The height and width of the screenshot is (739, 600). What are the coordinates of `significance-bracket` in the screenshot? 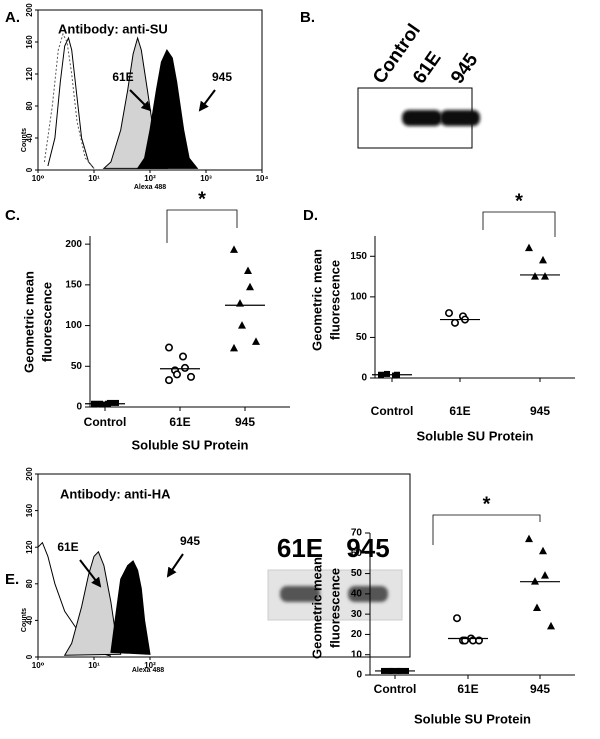 It's located at (202, 226).